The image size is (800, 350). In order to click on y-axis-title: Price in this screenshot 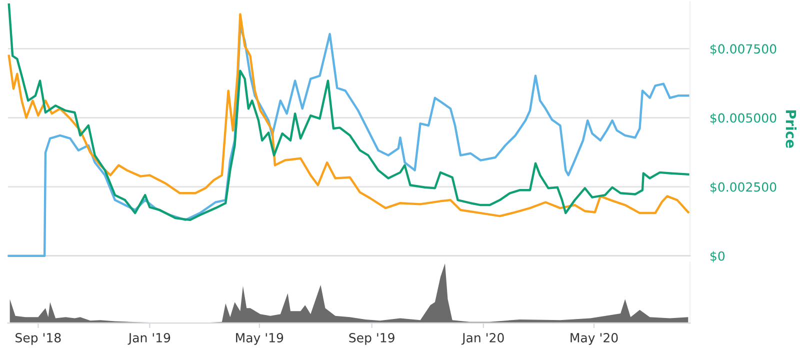, I will do `click(791, 129)`.